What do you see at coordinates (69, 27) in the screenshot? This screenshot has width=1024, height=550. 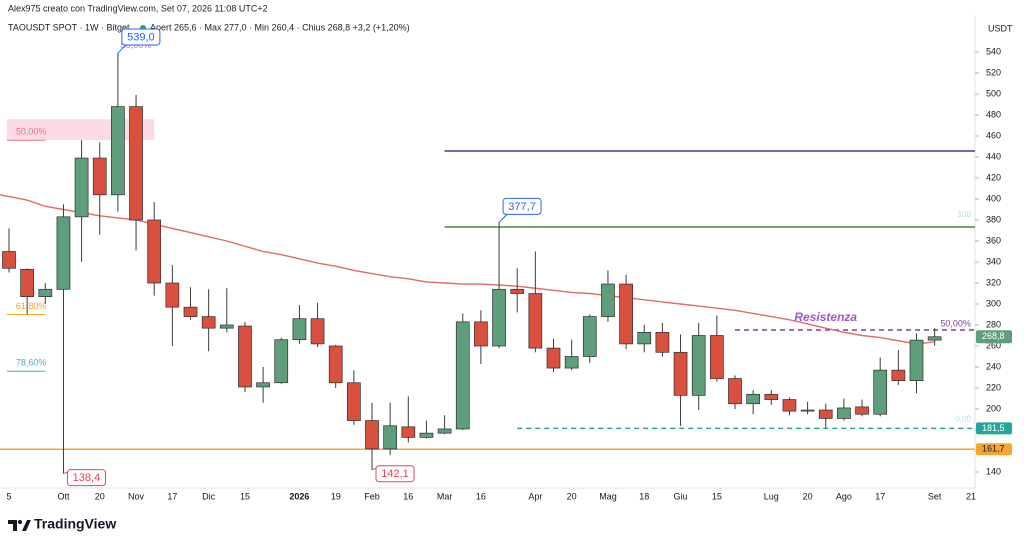 I see `chart-title: TAOUSDT SPOT · 1W · Bitget` at bounding box center [69, 27].